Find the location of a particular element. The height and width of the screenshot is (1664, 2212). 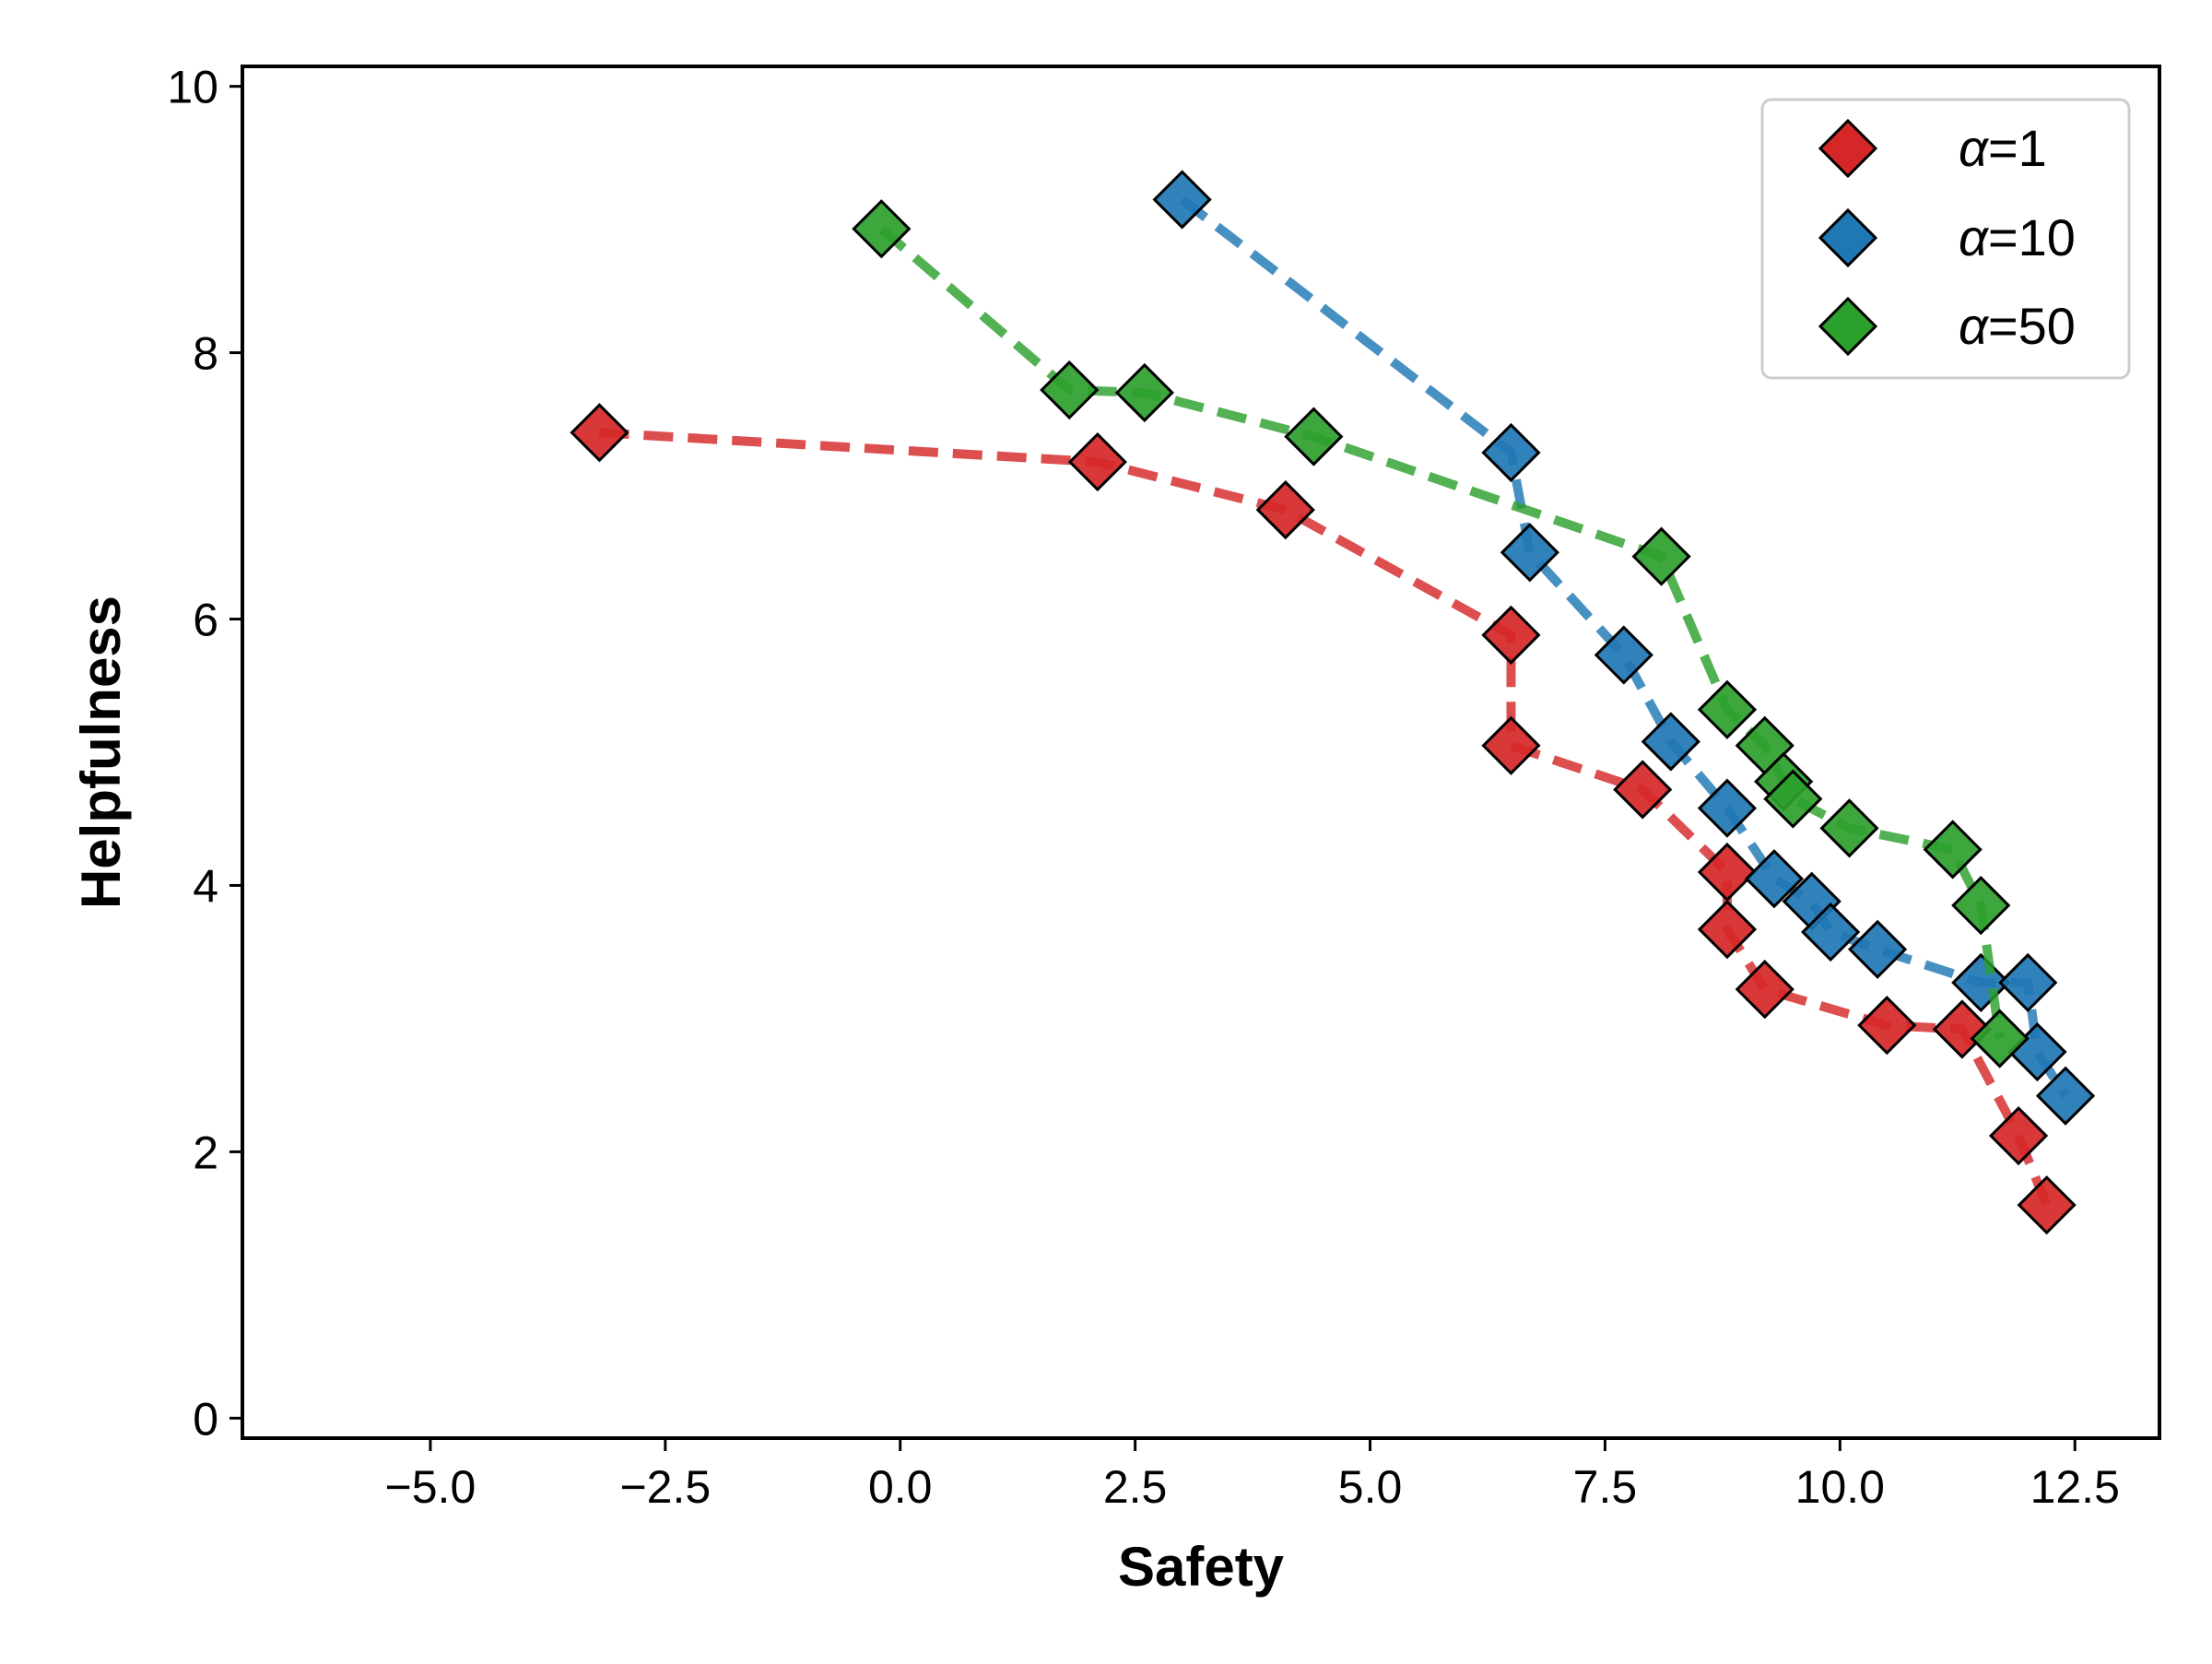

legend-label-alpha-10-value: =10 is located at coordinates (2032, 237).